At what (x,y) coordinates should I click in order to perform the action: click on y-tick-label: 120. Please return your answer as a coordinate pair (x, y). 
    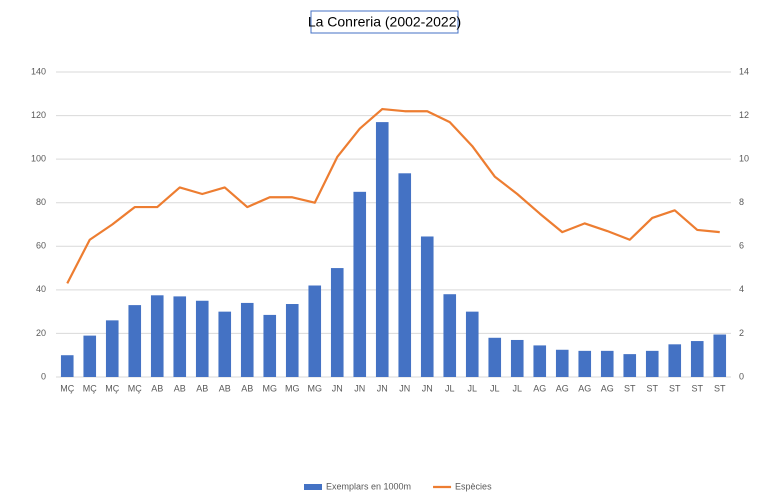
    Looking at the image, I should click on (38, 115).